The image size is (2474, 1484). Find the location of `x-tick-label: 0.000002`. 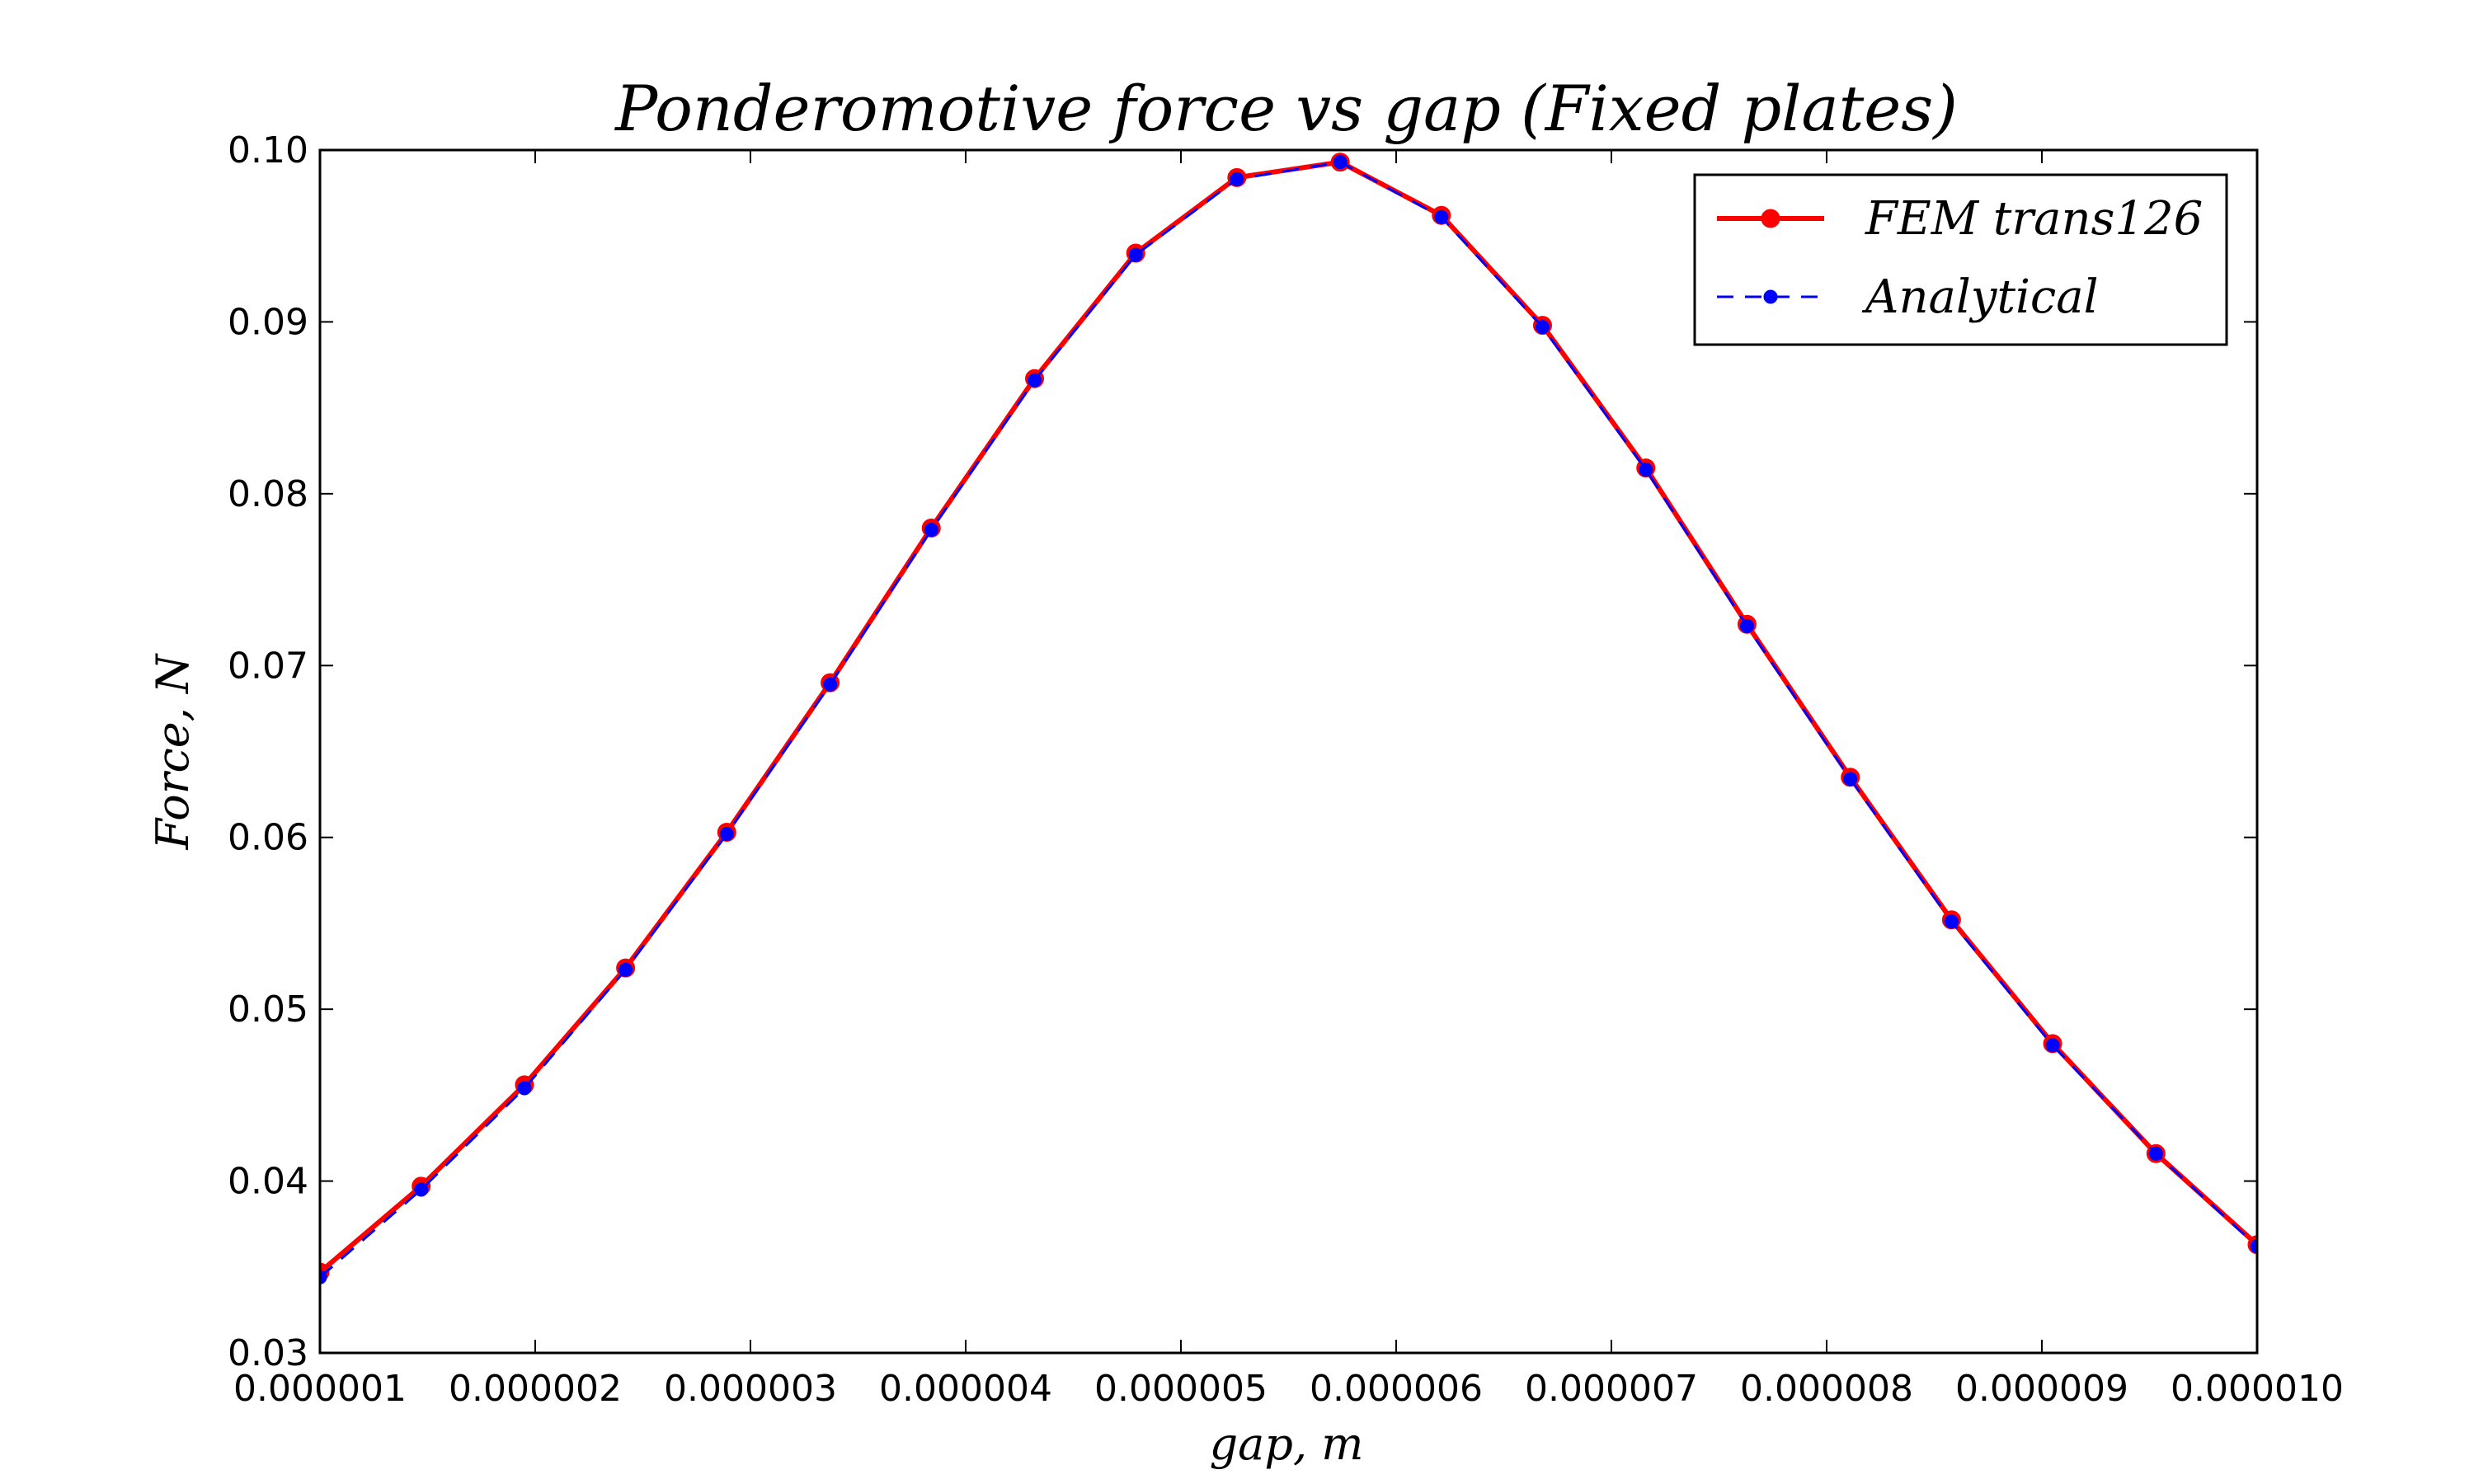

x-tick-label: 0.000002 is located at coordinates (535, 1389).